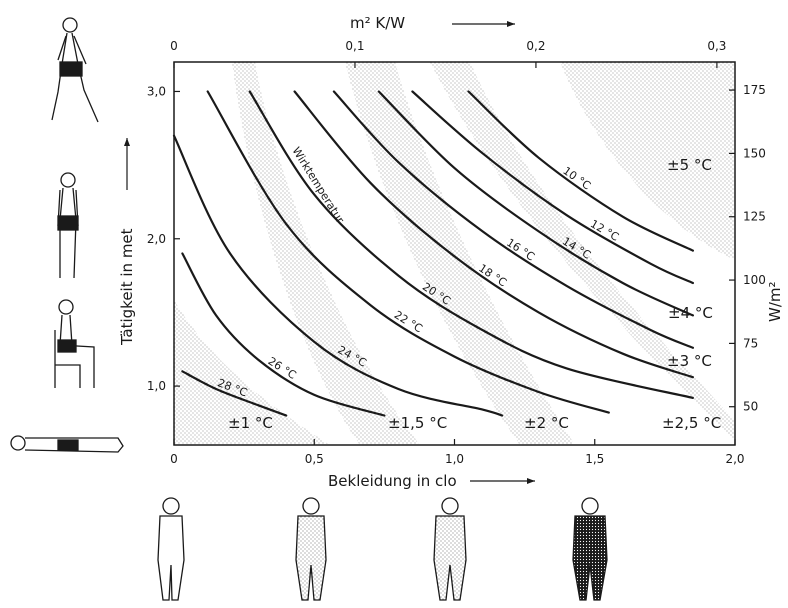  What do you see at coordinates (174, 459) in the screenshot?
I see `x-tick-label-0: 0` at bounding box center [174, 459].